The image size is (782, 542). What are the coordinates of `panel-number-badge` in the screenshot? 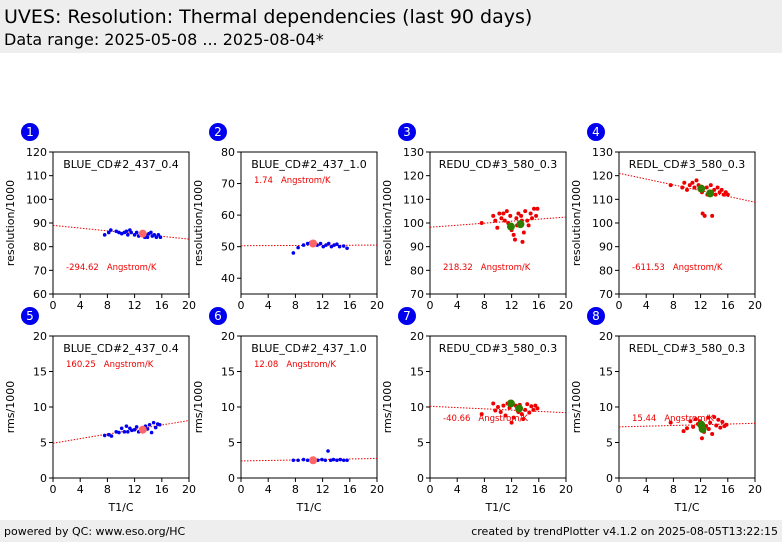 It's located at (596, 316).